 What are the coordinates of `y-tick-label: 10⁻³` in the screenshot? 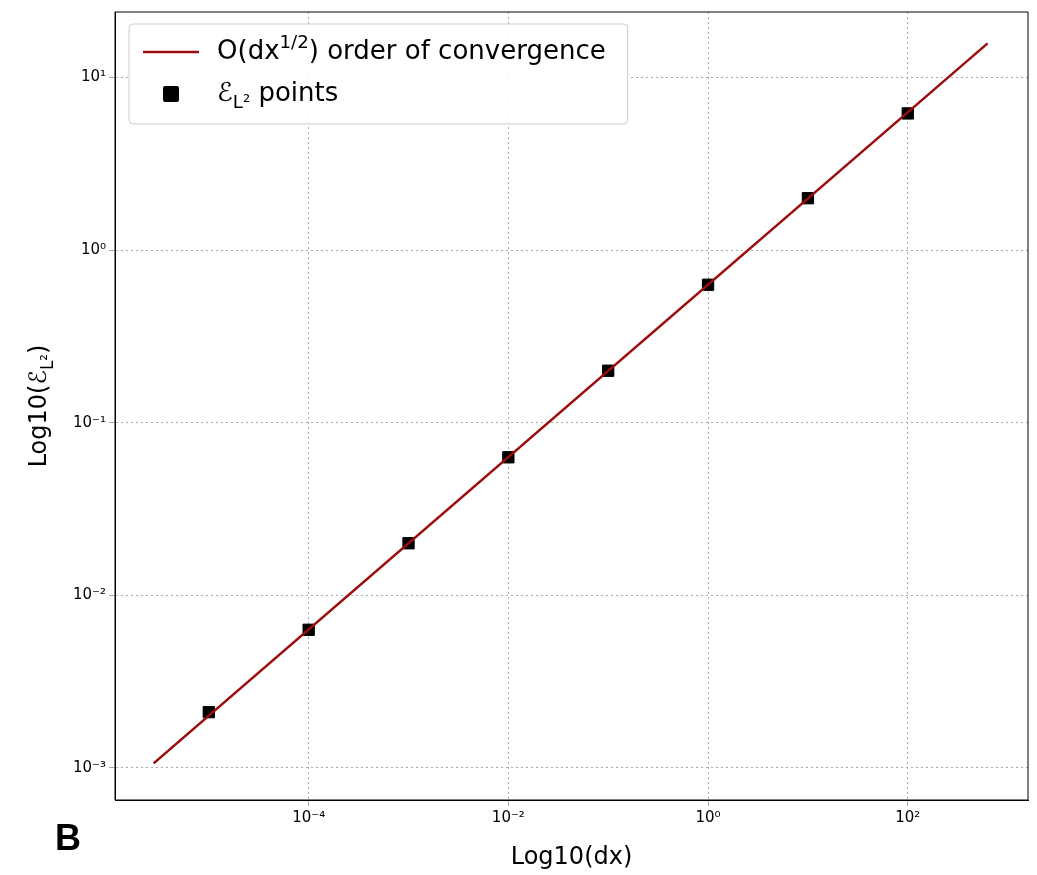 It's located at (89, 766).